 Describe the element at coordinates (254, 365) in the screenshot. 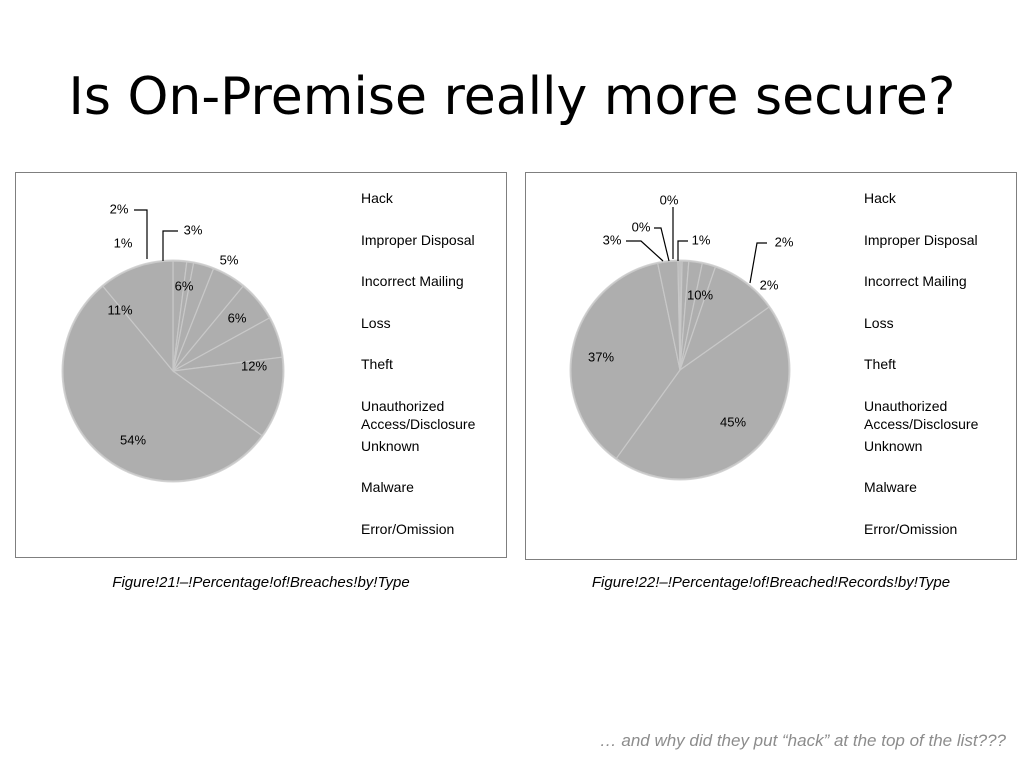

I see `pie-data-label: 12%` at that location.